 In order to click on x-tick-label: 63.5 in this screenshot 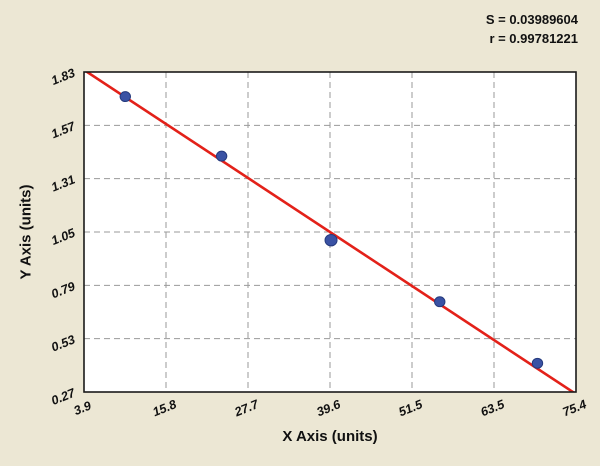, I will do `click(493, 408)`.